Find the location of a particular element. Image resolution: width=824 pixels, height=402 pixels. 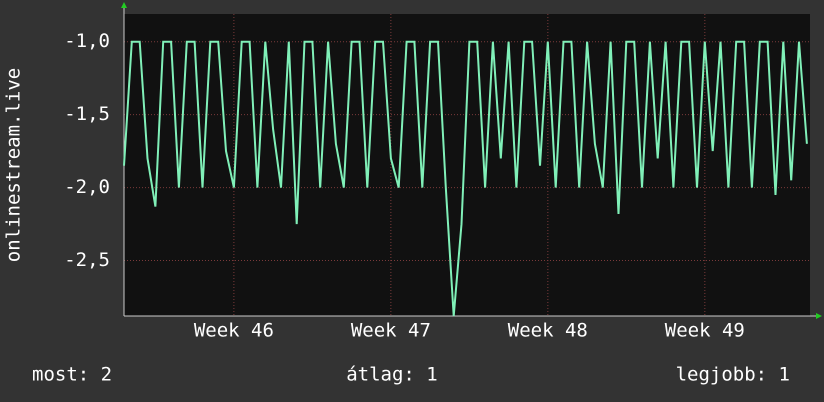

x-tick-label: Week 46 is located at coordinates (234, 331).